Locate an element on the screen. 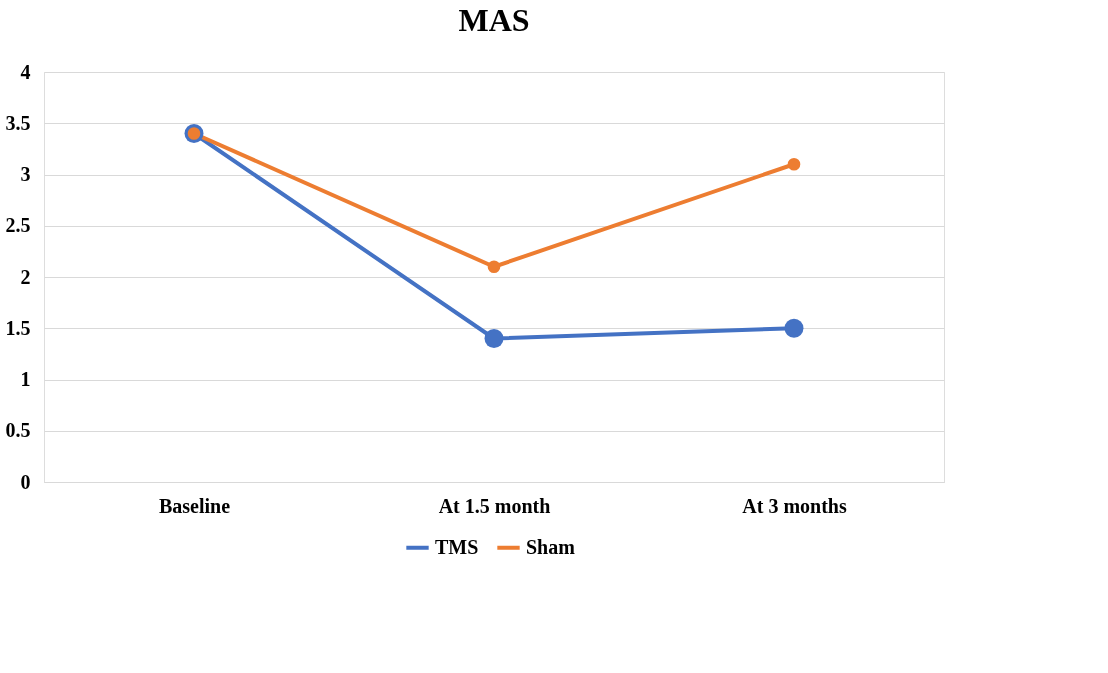 The image size is (1108, 673). x-tick-label: At 1.5 month is located at coordinates (494, 505).